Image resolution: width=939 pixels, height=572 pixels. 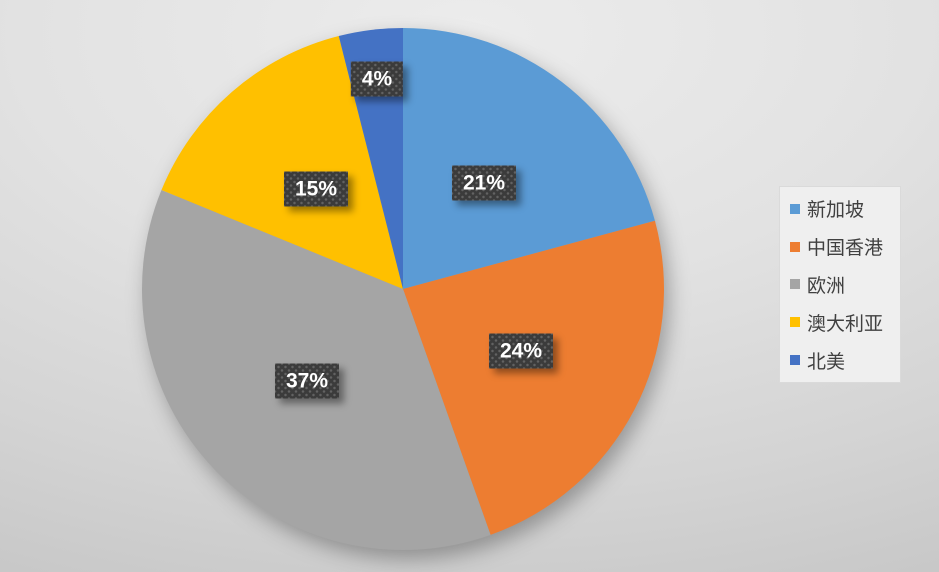 I want to click on legend-item-欧洲: 欧洲, so click(x=840, y=284).